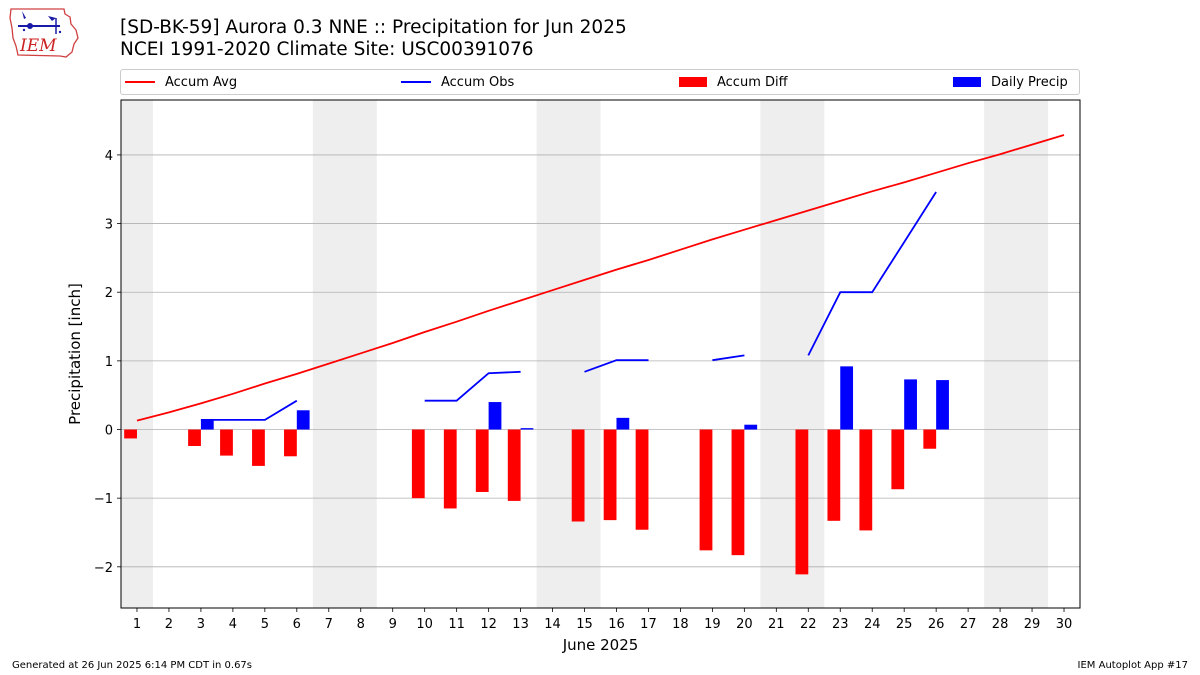 The width and height of the screenshot is (1200, 675). I want to click on iem-logo: IEM, so click(44, 33).